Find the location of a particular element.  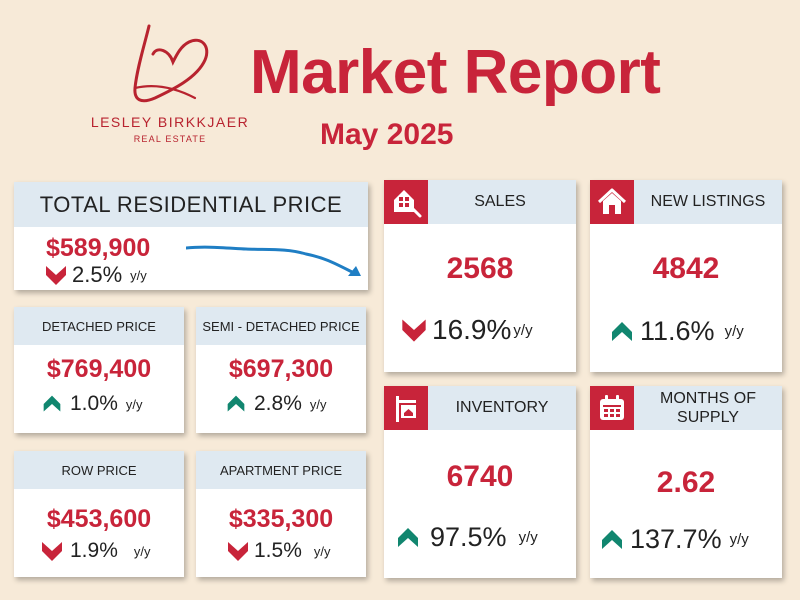

semi-detached-price-card: SEMI - DETACHED PRICE $697,300 2.8% y/y is located at coordinates (281, 370).